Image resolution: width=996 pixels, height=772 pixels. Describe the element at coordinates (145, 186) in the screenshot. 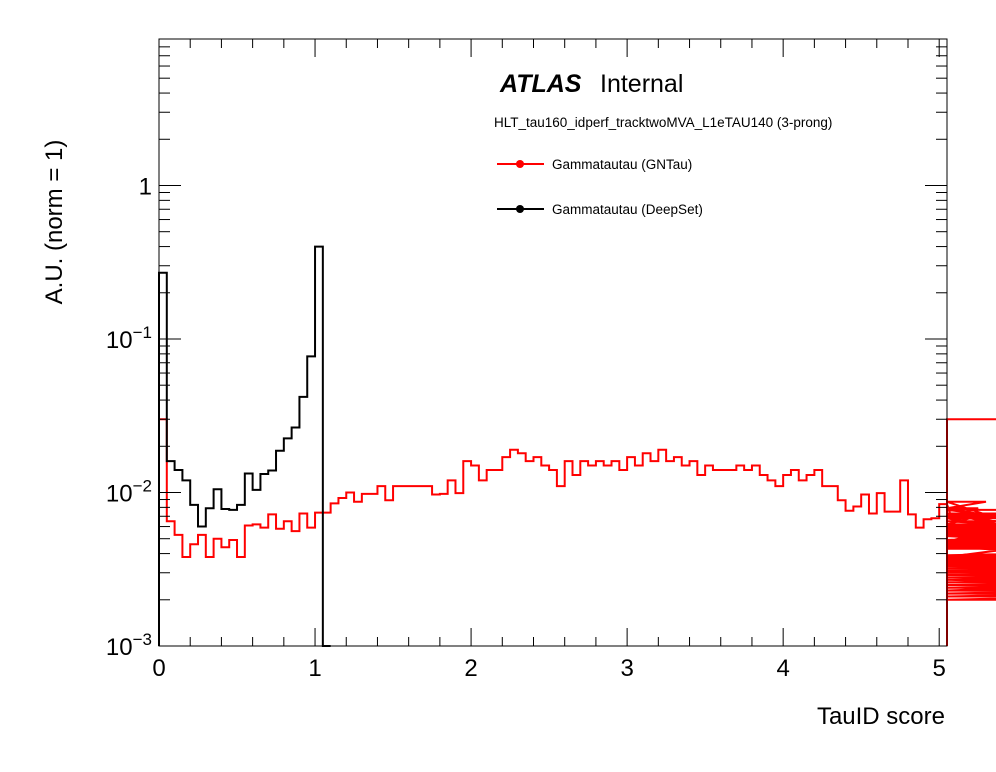

I see `y-tick-label: 1` at that location.